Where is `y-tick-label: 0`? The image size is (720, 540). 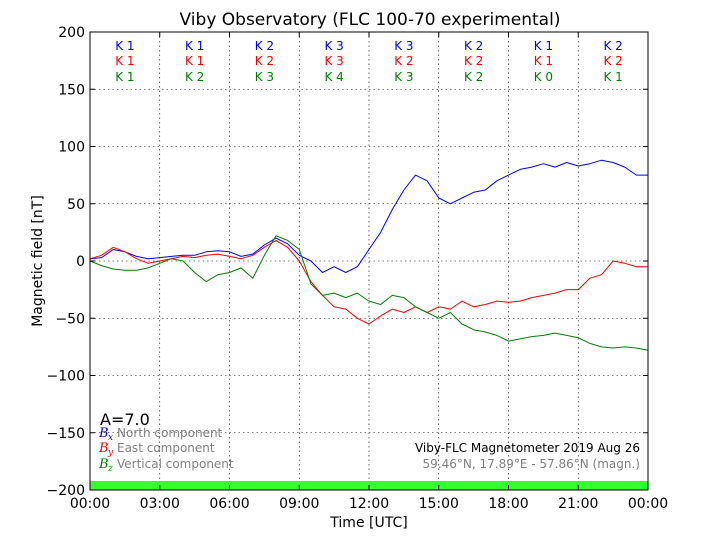
y-tick-label: 0 is located at coordinates (80, 262).